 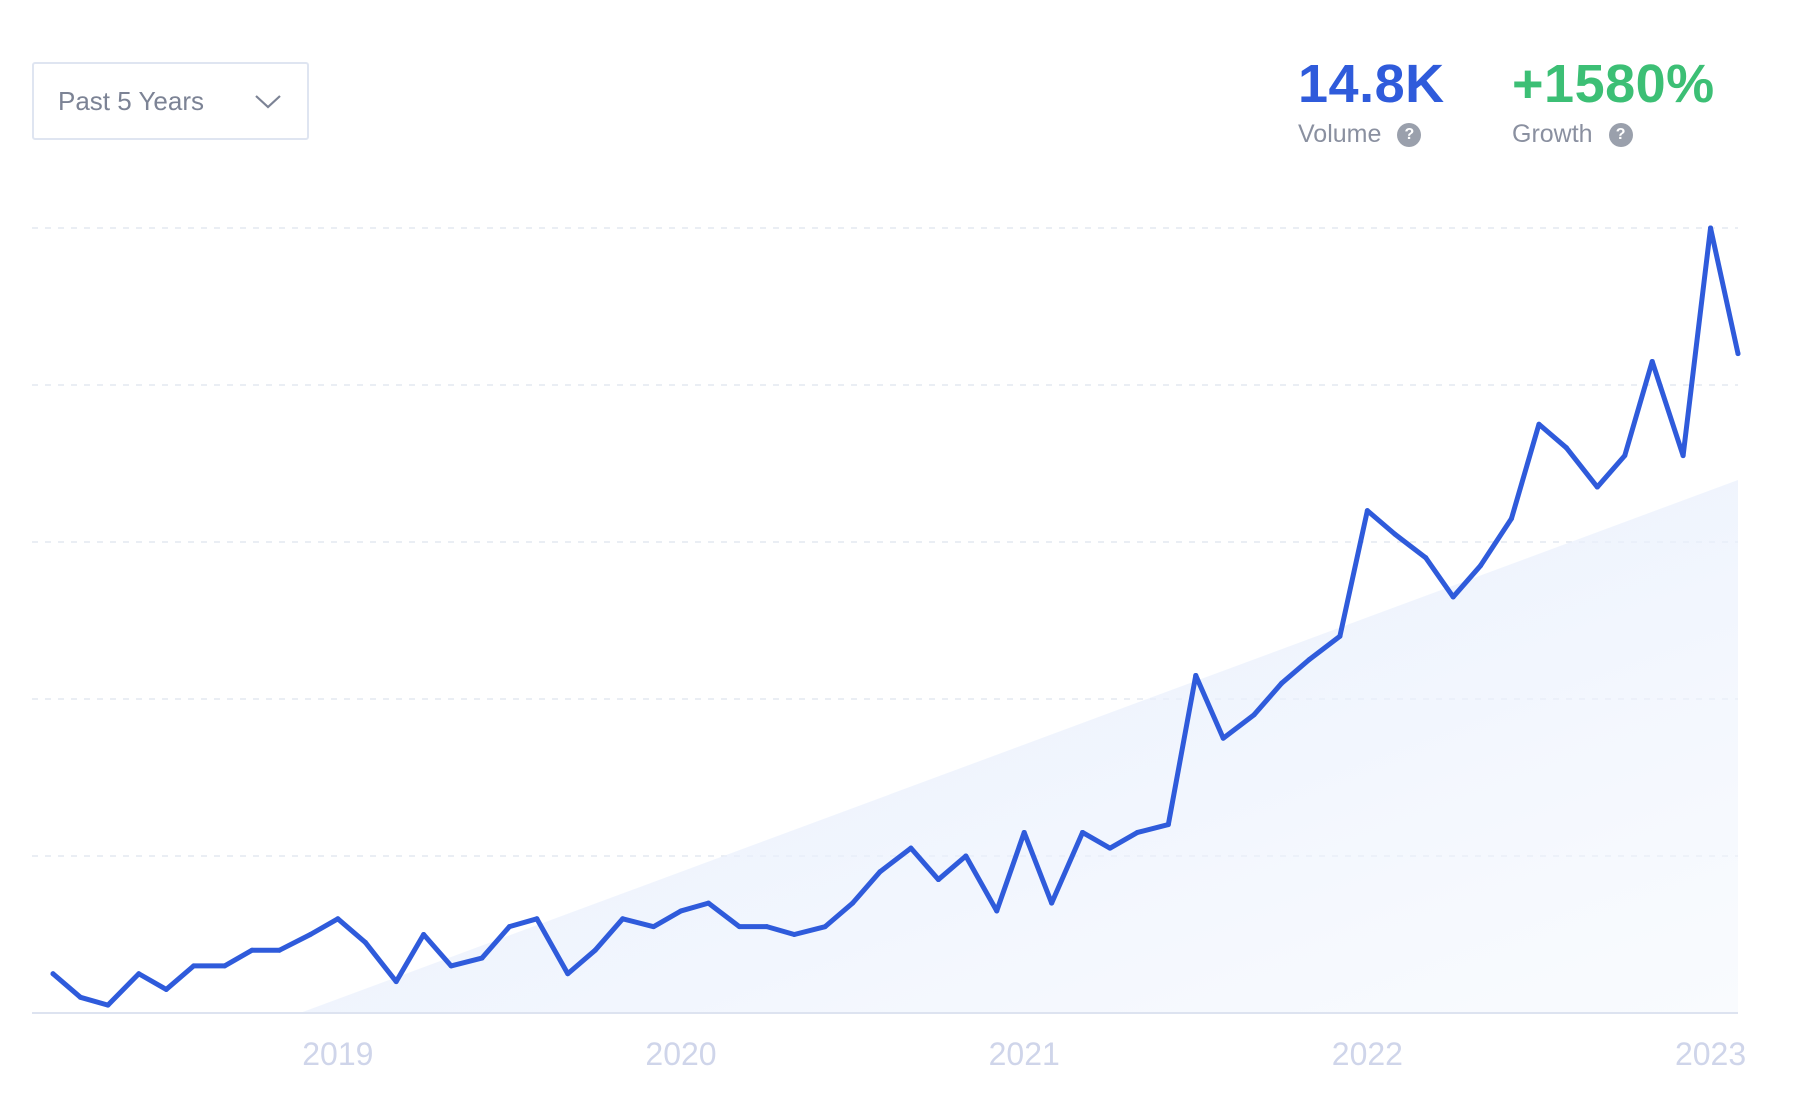 I want to click on volume-stat: 14.8K Volume ?, so click(x=1371, y=100).